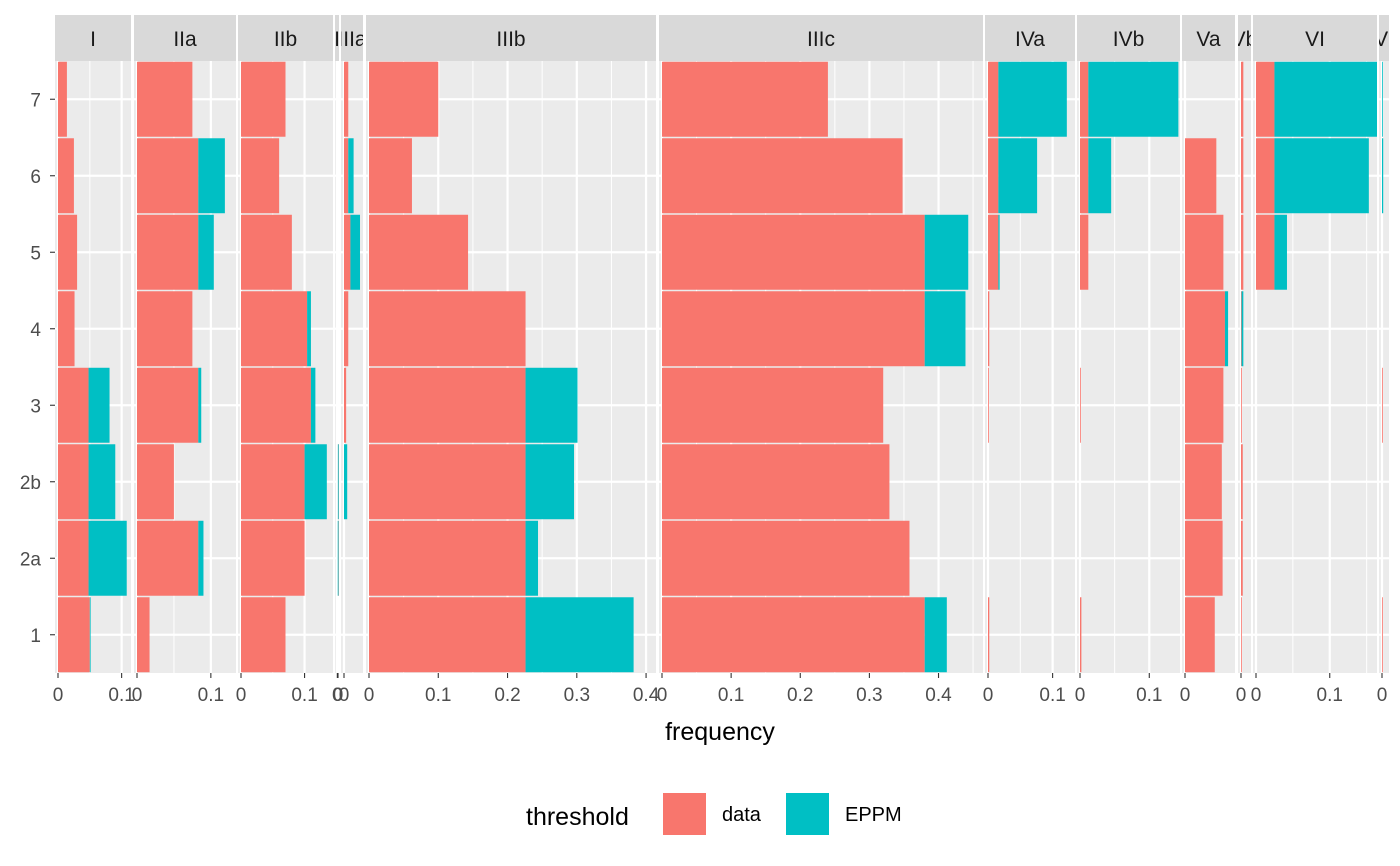  Describe the element at coordinates (1384, 367) in the screenshot. I see `panel-background` at that location.